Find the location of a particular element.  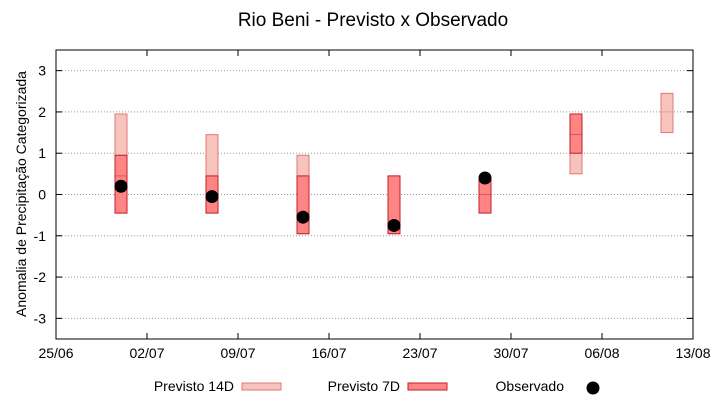

legend-marker-observado is located at coordinates (593, 388).